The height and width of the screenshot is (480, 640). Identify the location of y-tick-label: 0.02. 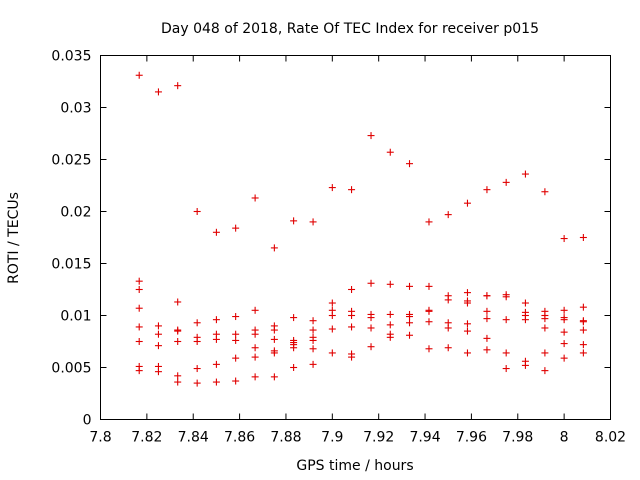
(75, 213).